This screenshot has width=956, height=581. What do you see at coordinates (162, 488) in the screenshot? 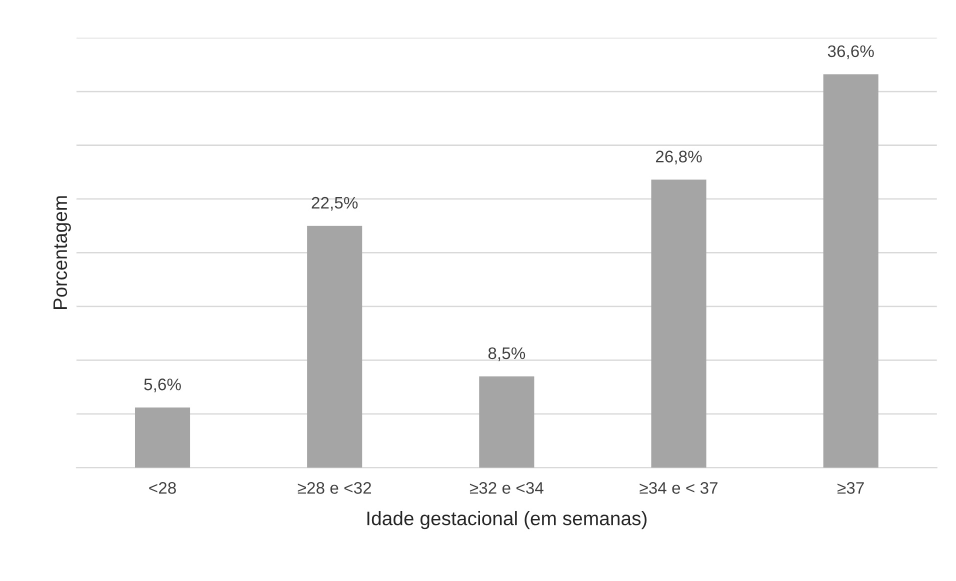
I see `x-tick-label: <28` at bounding box center [162, 488].